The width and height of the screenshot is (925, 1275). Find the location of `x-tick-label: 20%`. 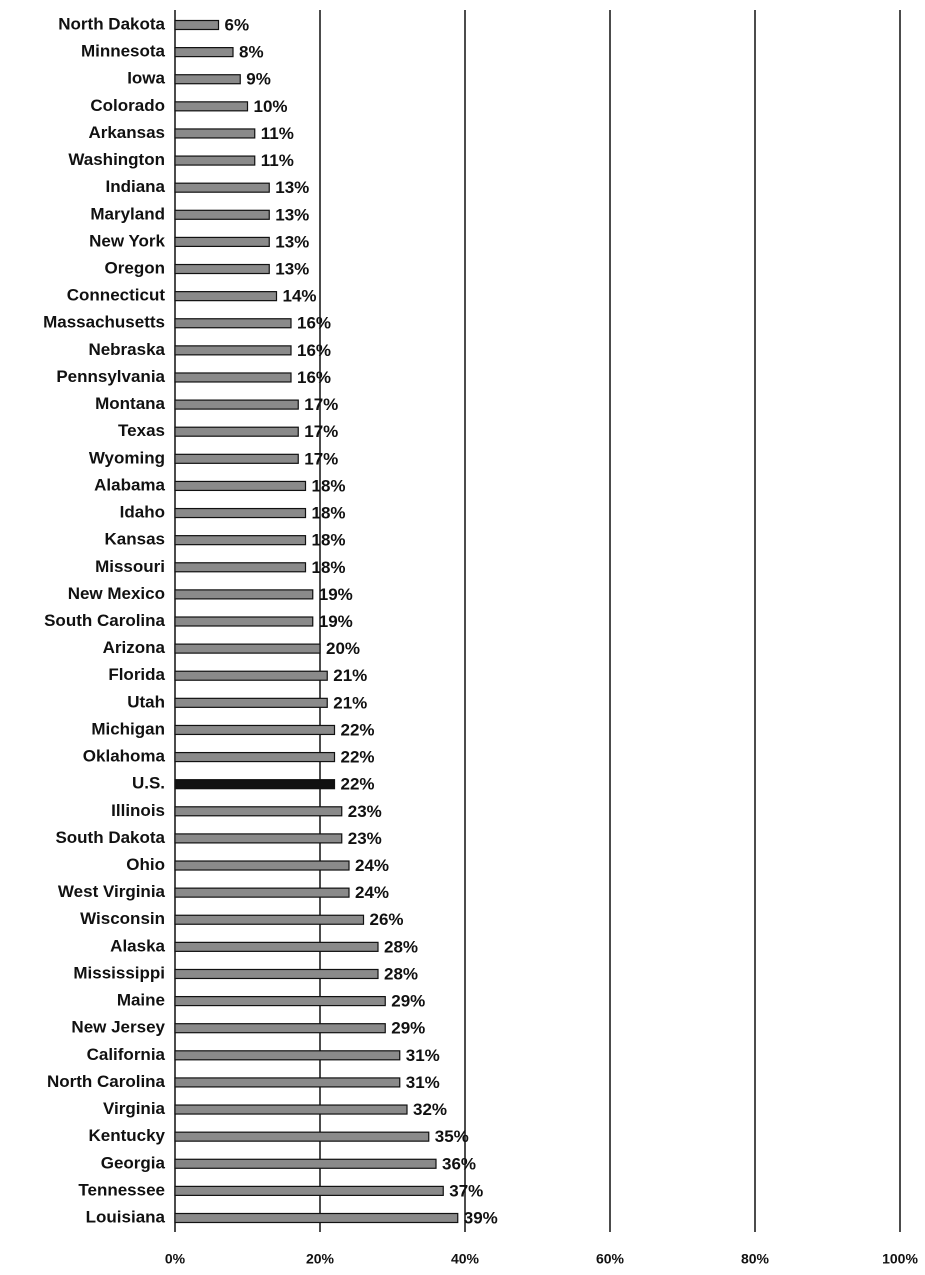

x-tick-label: 20% is located at coordinates (320, 1259).